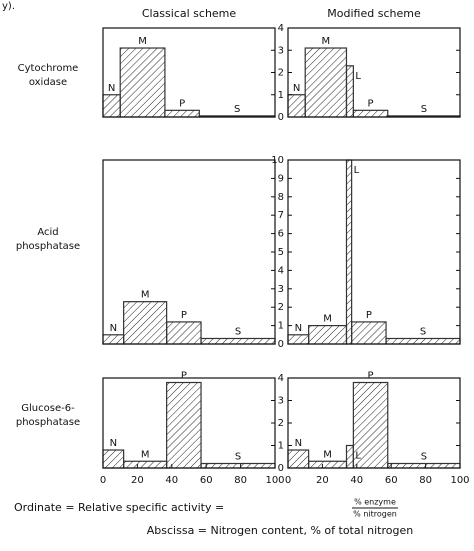 This screenshot has width=474, height=551. Describe the element at coordinates (374, 252) in the screenshot. I see `panel-frame` at that location.